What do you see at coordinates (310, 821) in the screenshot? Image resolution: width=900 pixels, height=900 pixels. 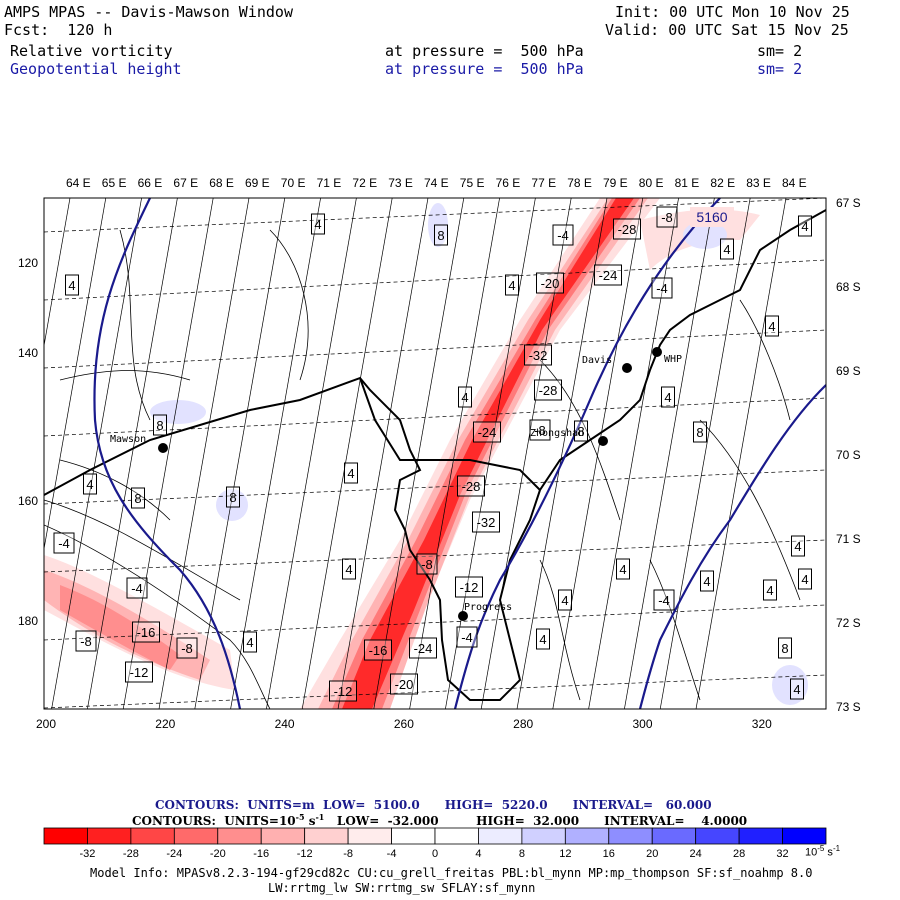 I see `vorticity-legend-unit-s: s` at bounding box center [310, 821].